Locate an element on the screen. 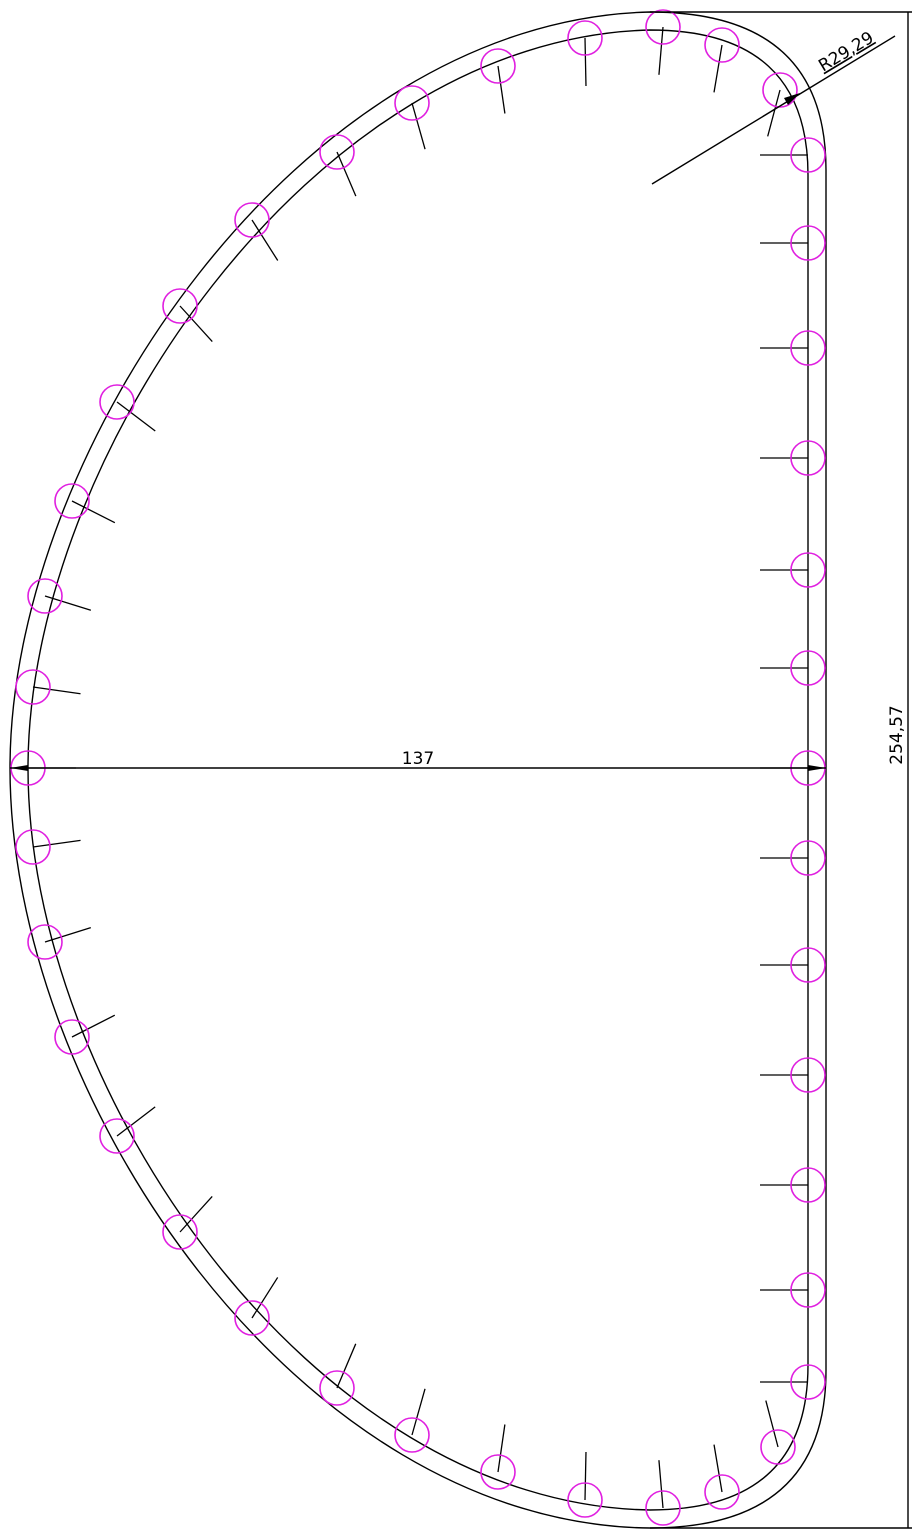  width-label: 137 is located at coordinates (418, 759).